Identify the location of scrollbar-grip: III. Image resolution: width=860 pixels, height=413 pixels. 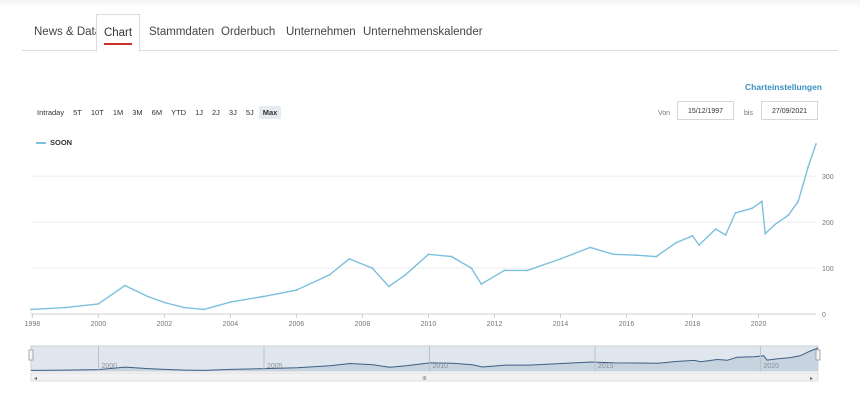
(424, 379).